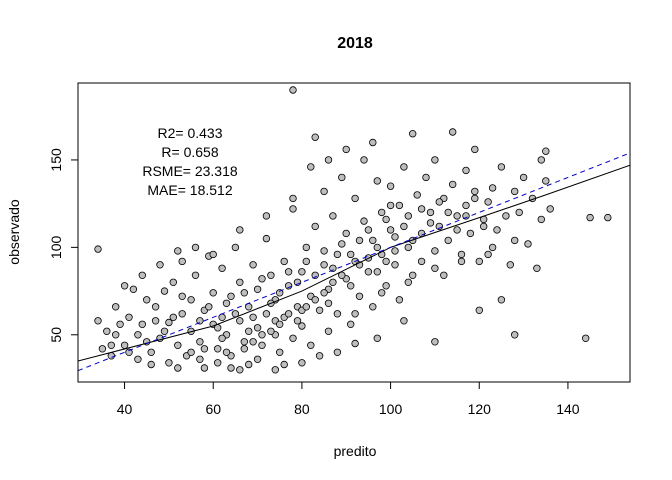 The width and height of the screenshot is (672, 480). Describe the element at coordinates (355, 451) in the screenshot. I see `x-axis-label: predito` at that location.